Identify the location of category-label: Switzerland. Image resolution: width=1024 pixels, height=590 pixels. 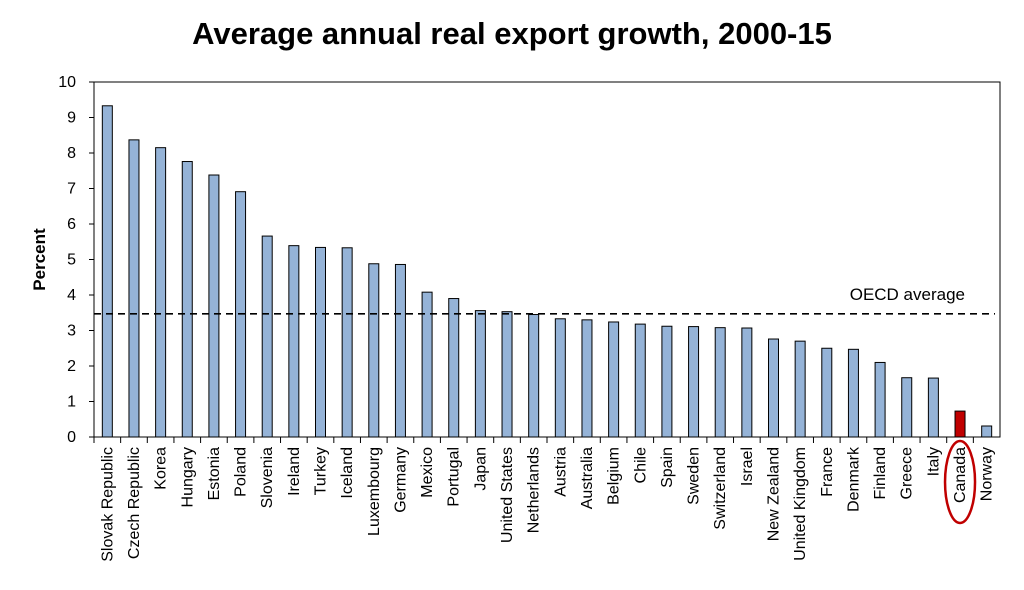
(720, 488).